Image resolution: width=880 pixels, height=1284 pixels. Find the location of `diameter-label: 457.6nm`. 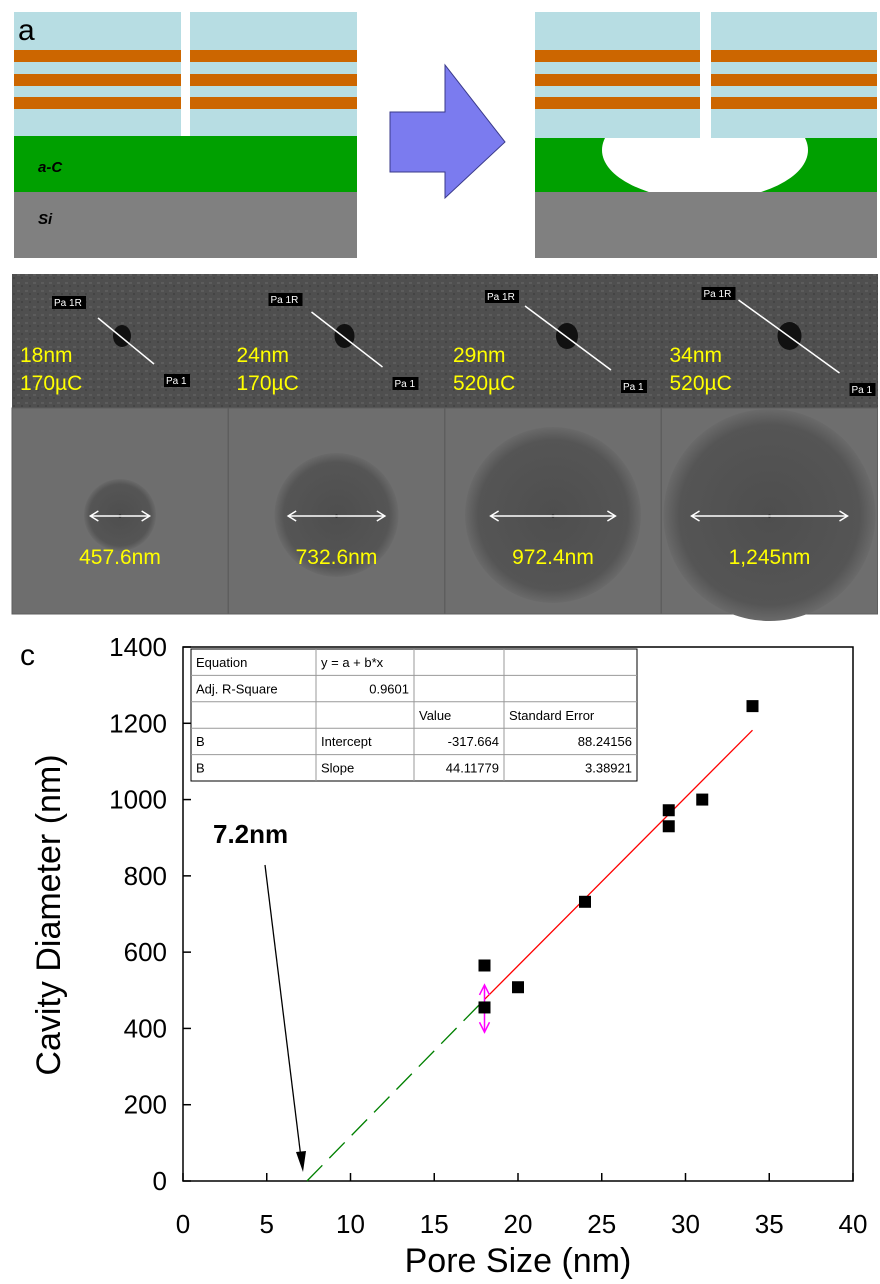

diameter-label: 457.6nm is located at coordinates (120, 557).